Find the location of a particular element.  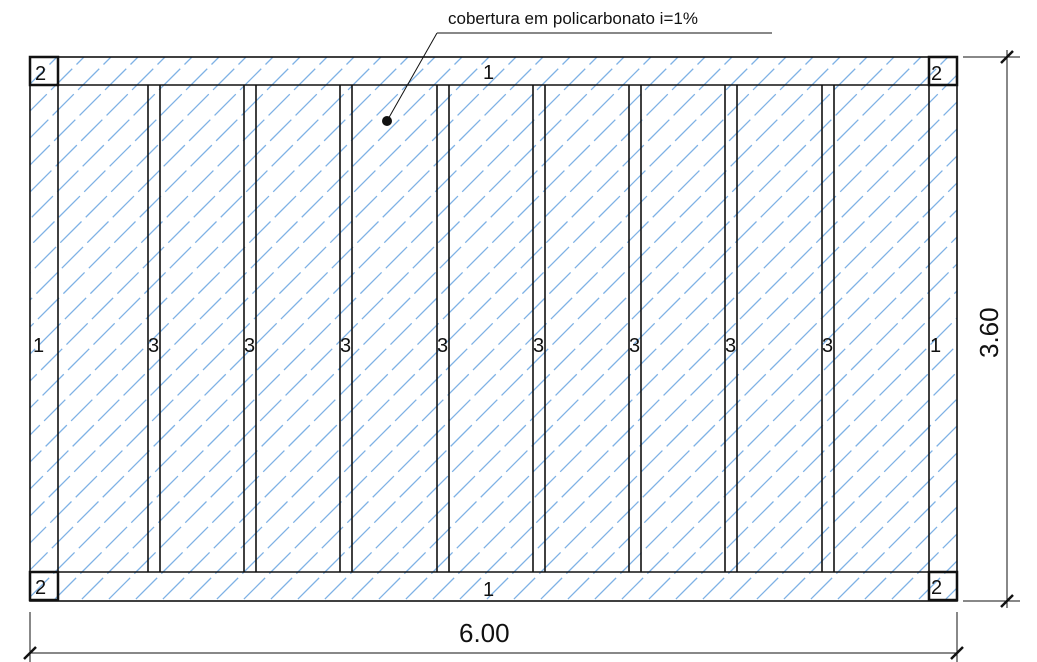

annotation-leader is located at coordinates (412, 77).